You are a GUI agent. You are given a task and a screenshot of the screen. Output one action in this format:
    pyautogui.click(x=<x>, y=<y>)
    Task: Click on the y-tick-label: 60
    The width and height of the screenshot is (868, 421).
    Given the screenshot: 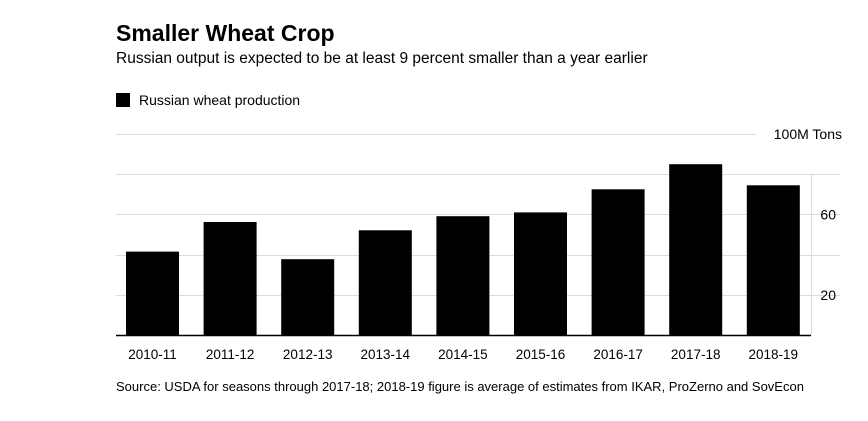 What is the action you would take?
    pyautogui.click(x=828, y=214)
    